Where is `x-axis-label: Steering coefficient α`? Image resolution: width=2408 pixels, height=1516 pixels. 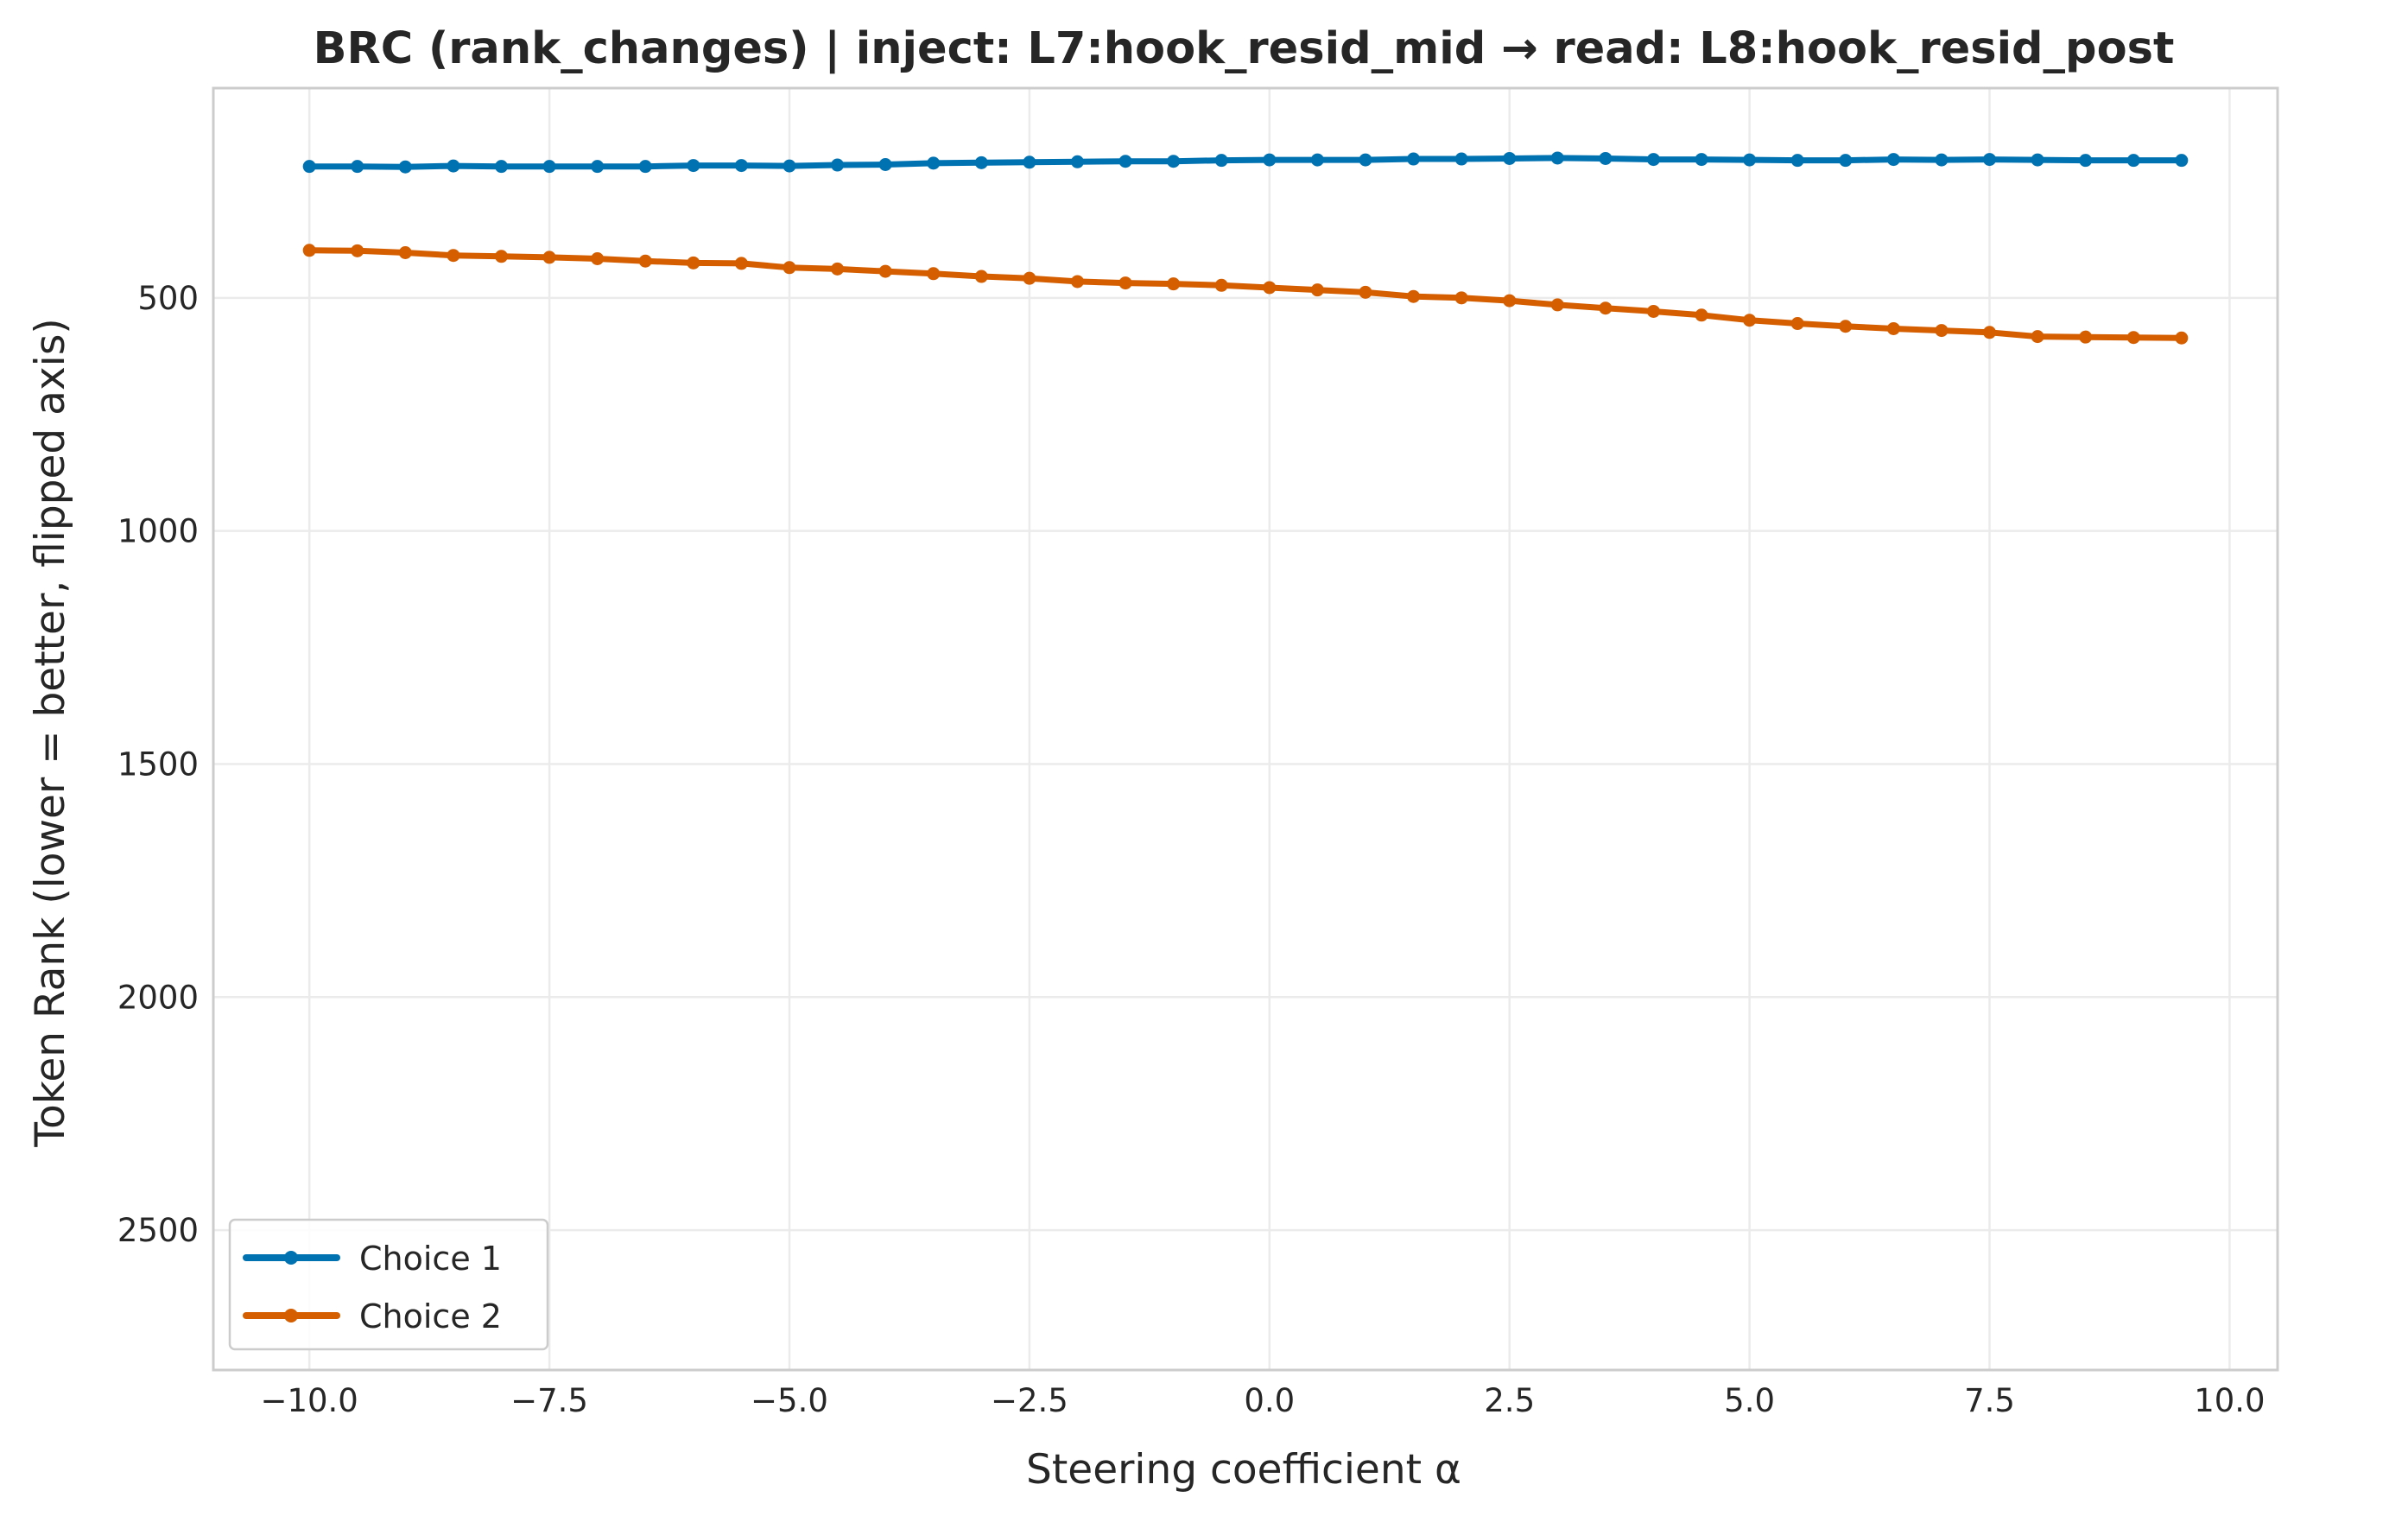 x-axis-label: Steering coefficient α is located at coordinates (1243, 1470).